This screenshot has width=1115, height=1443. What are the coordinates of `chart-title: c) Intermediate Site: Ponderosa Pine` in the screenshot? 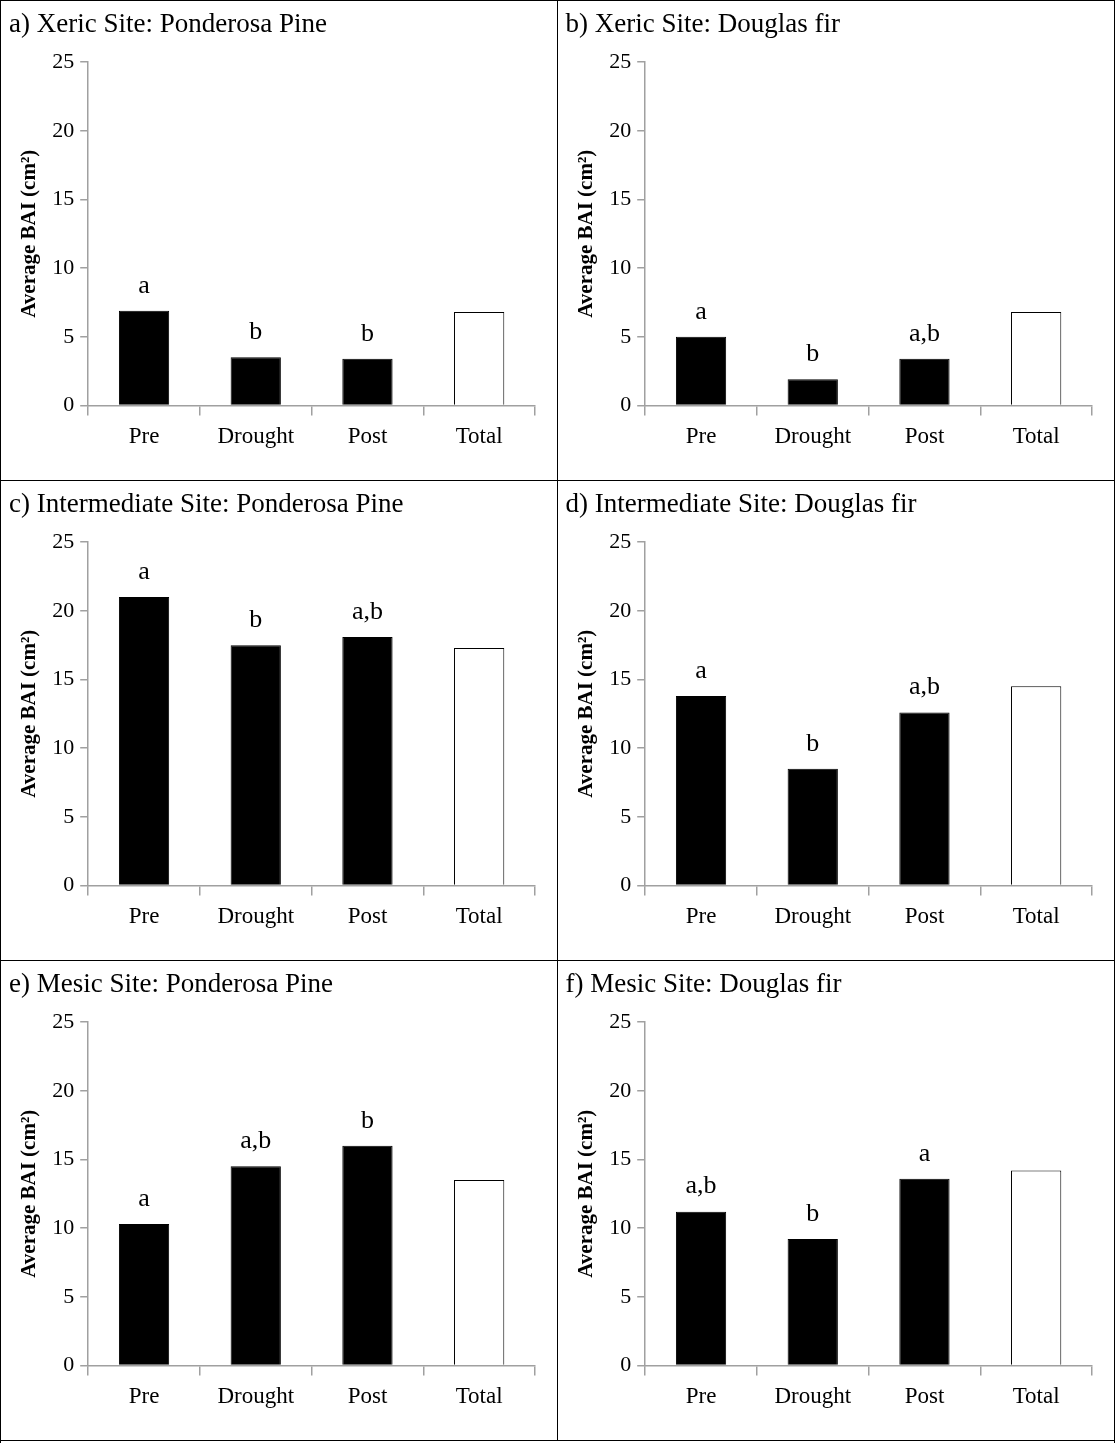 It's located at (207, 503).